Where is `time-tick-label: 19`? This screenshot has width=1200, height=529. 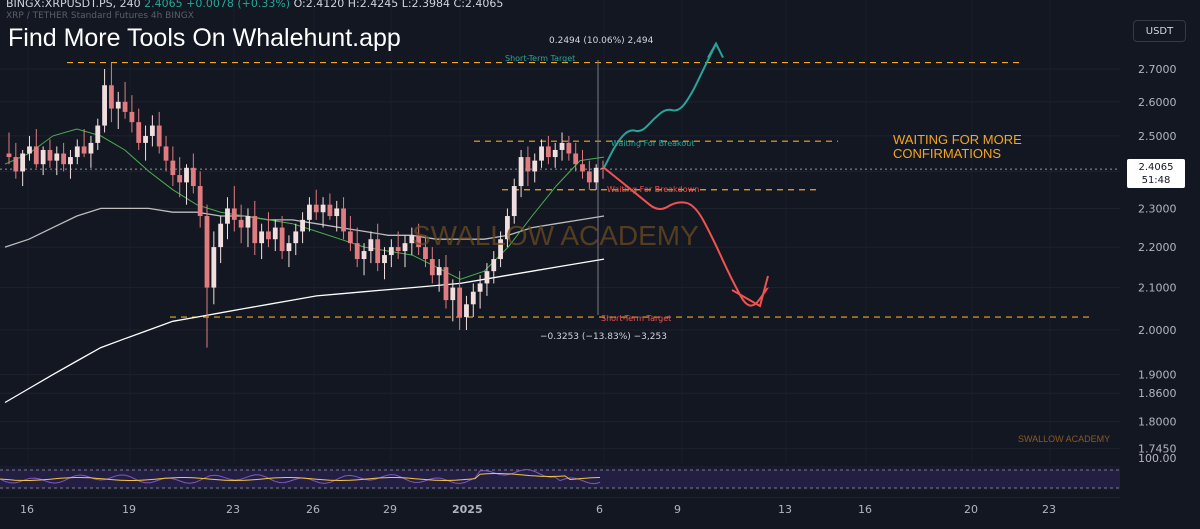 time-tick-label: 19 is located at coordinates (129, 509).